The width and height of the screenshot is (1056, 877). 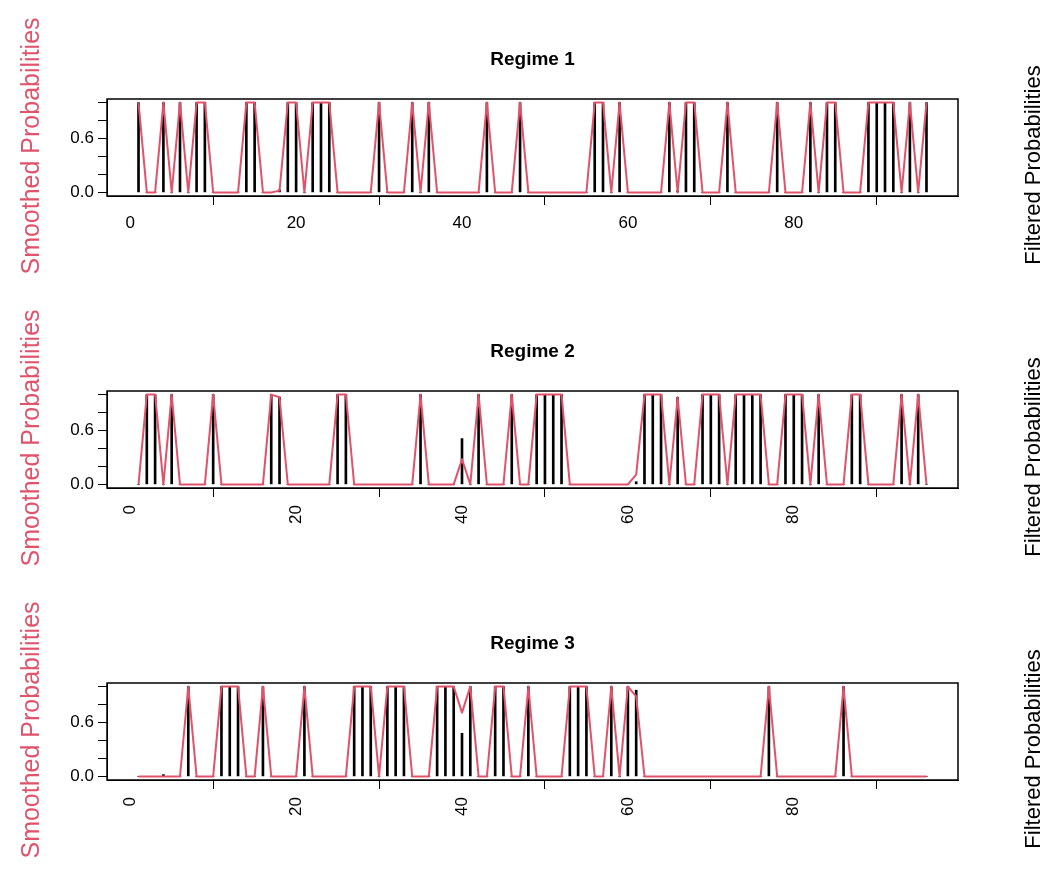 What do you see at coordinates (533, 59) in the screenshot?
I see `chart-title: Regime 1` at bounding box center [533, 59].